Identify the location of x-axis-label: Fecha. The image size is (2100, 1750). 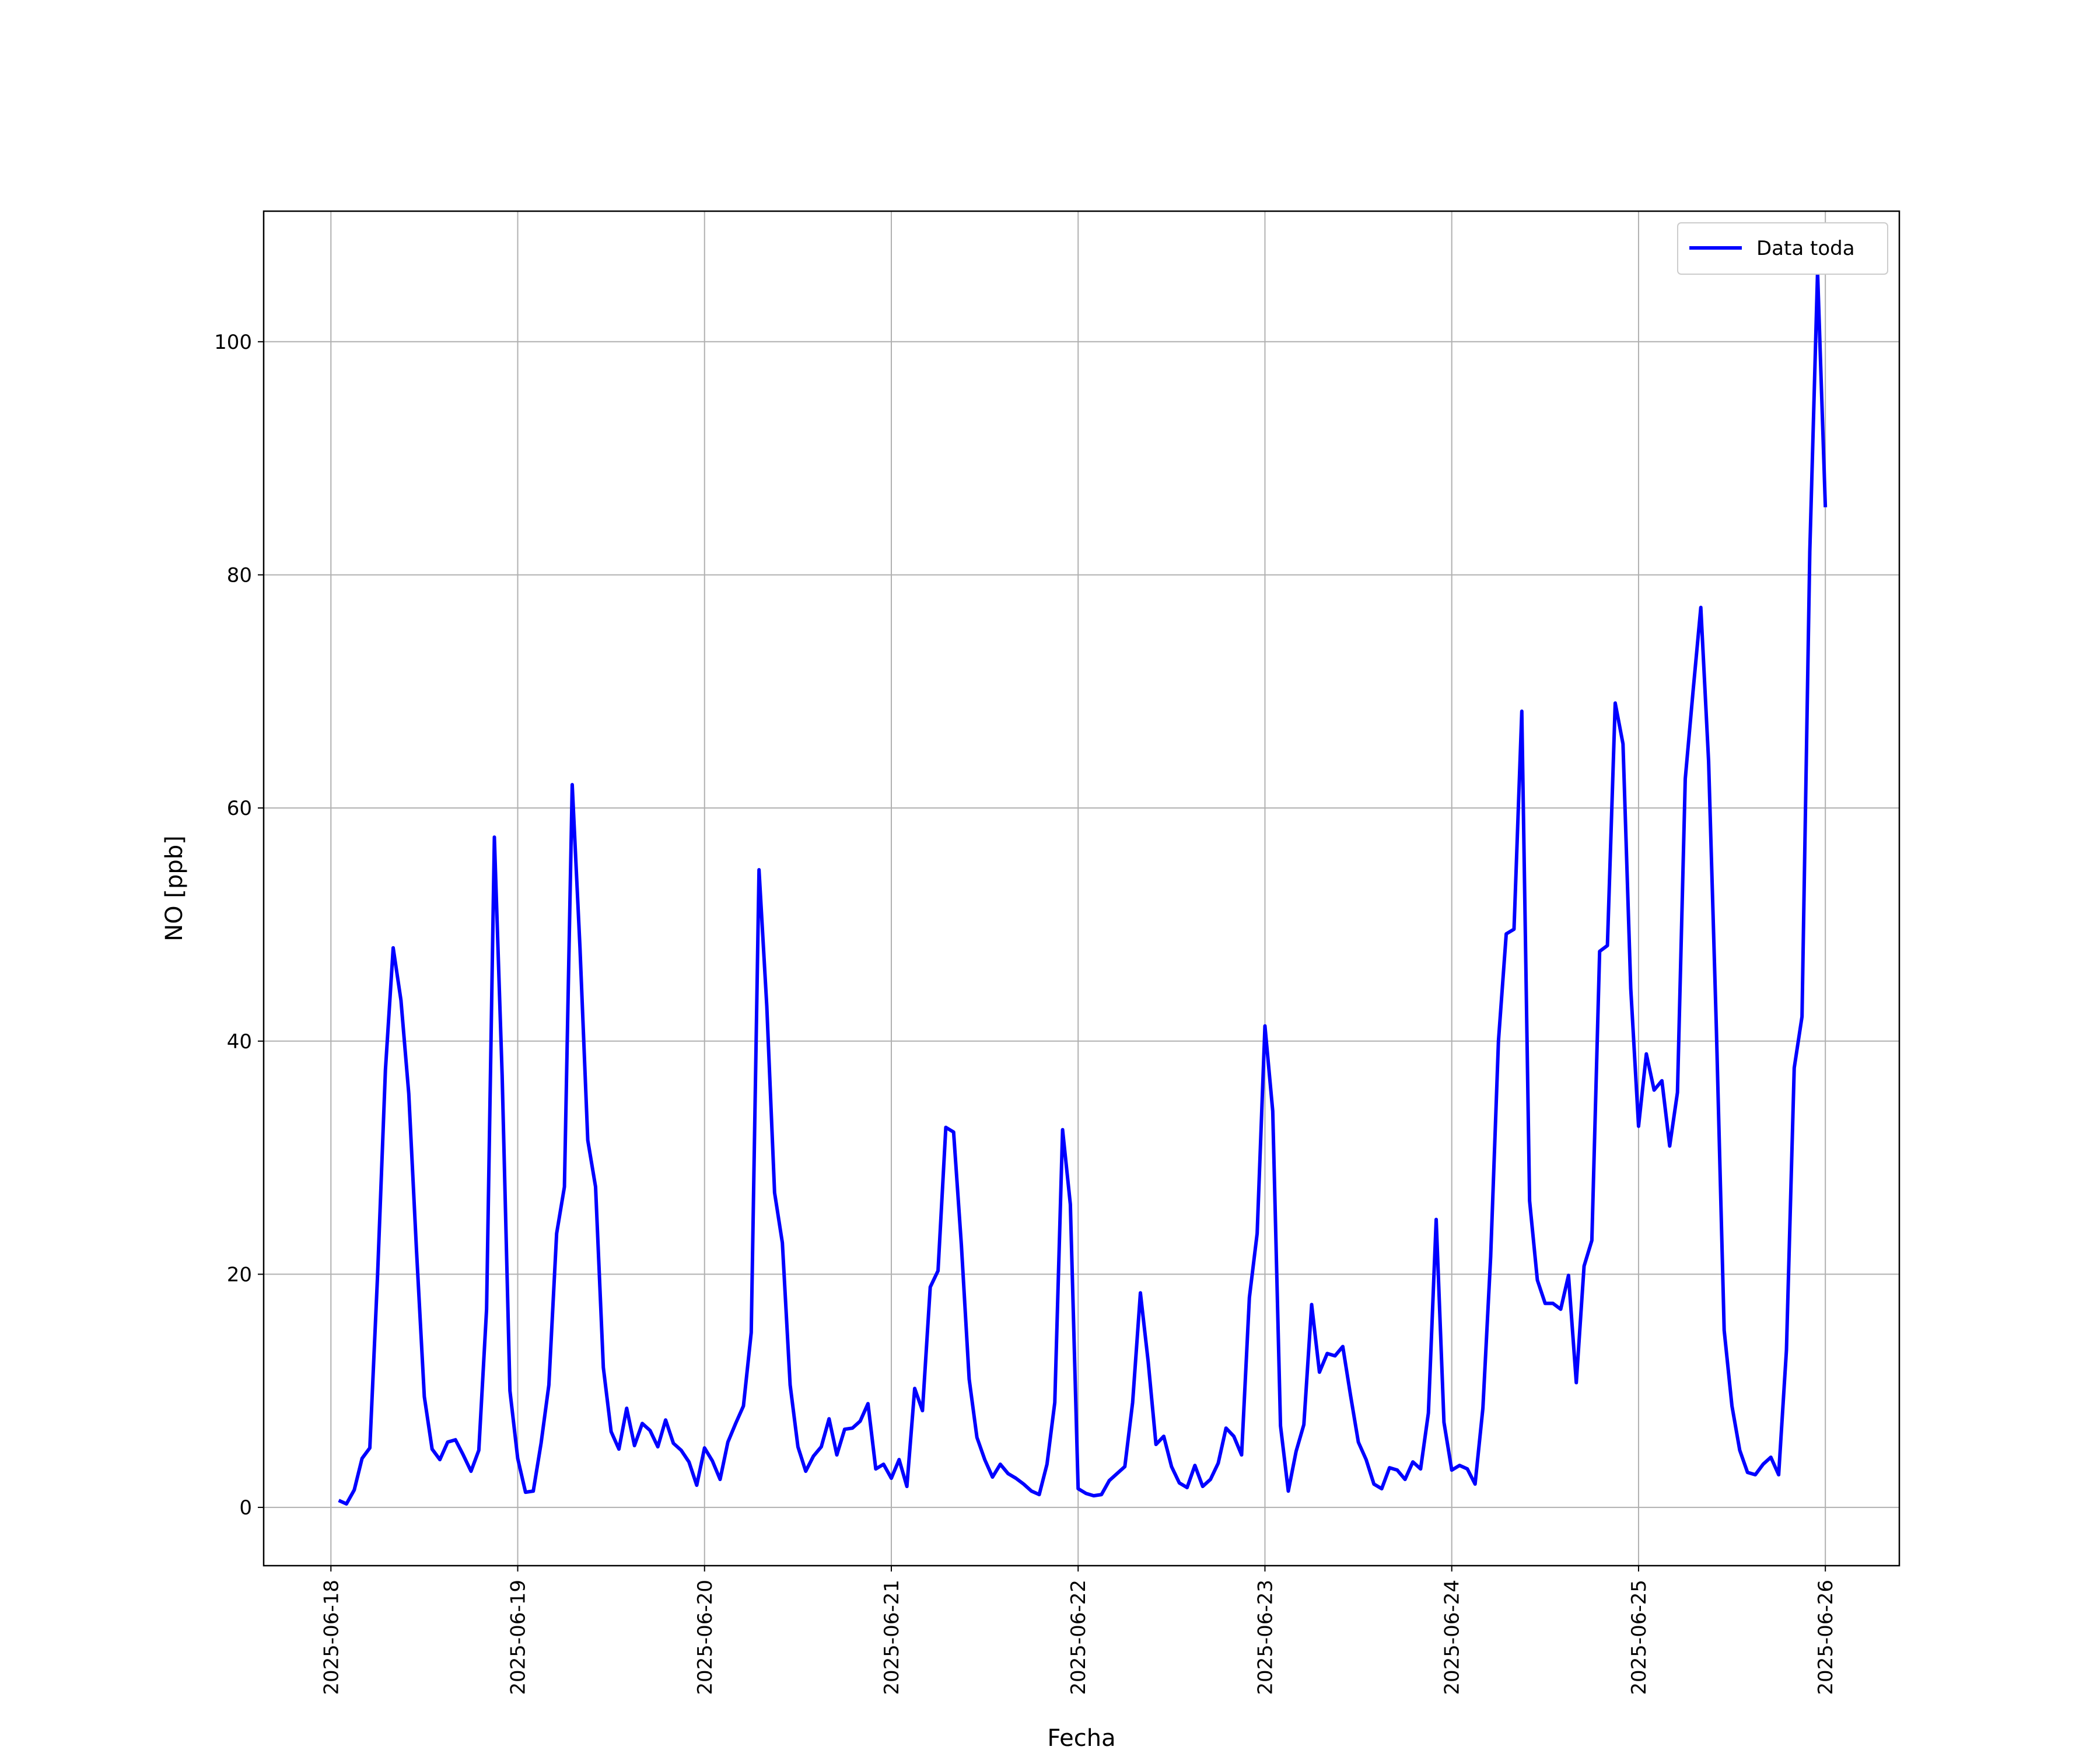
(1081, 1737).